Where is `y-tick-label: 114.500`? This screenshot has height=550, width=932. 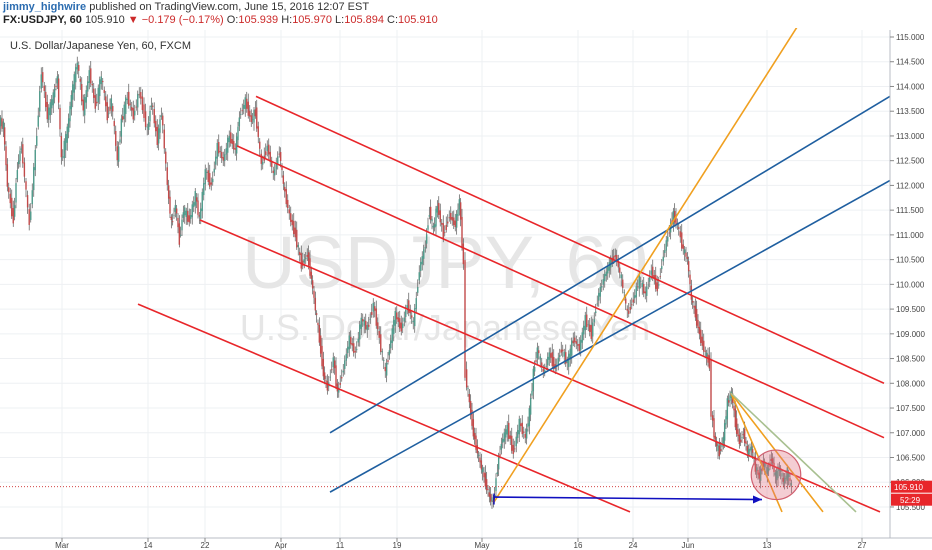
y-tick-label: 114.500 is located at coordinates (910, 62).